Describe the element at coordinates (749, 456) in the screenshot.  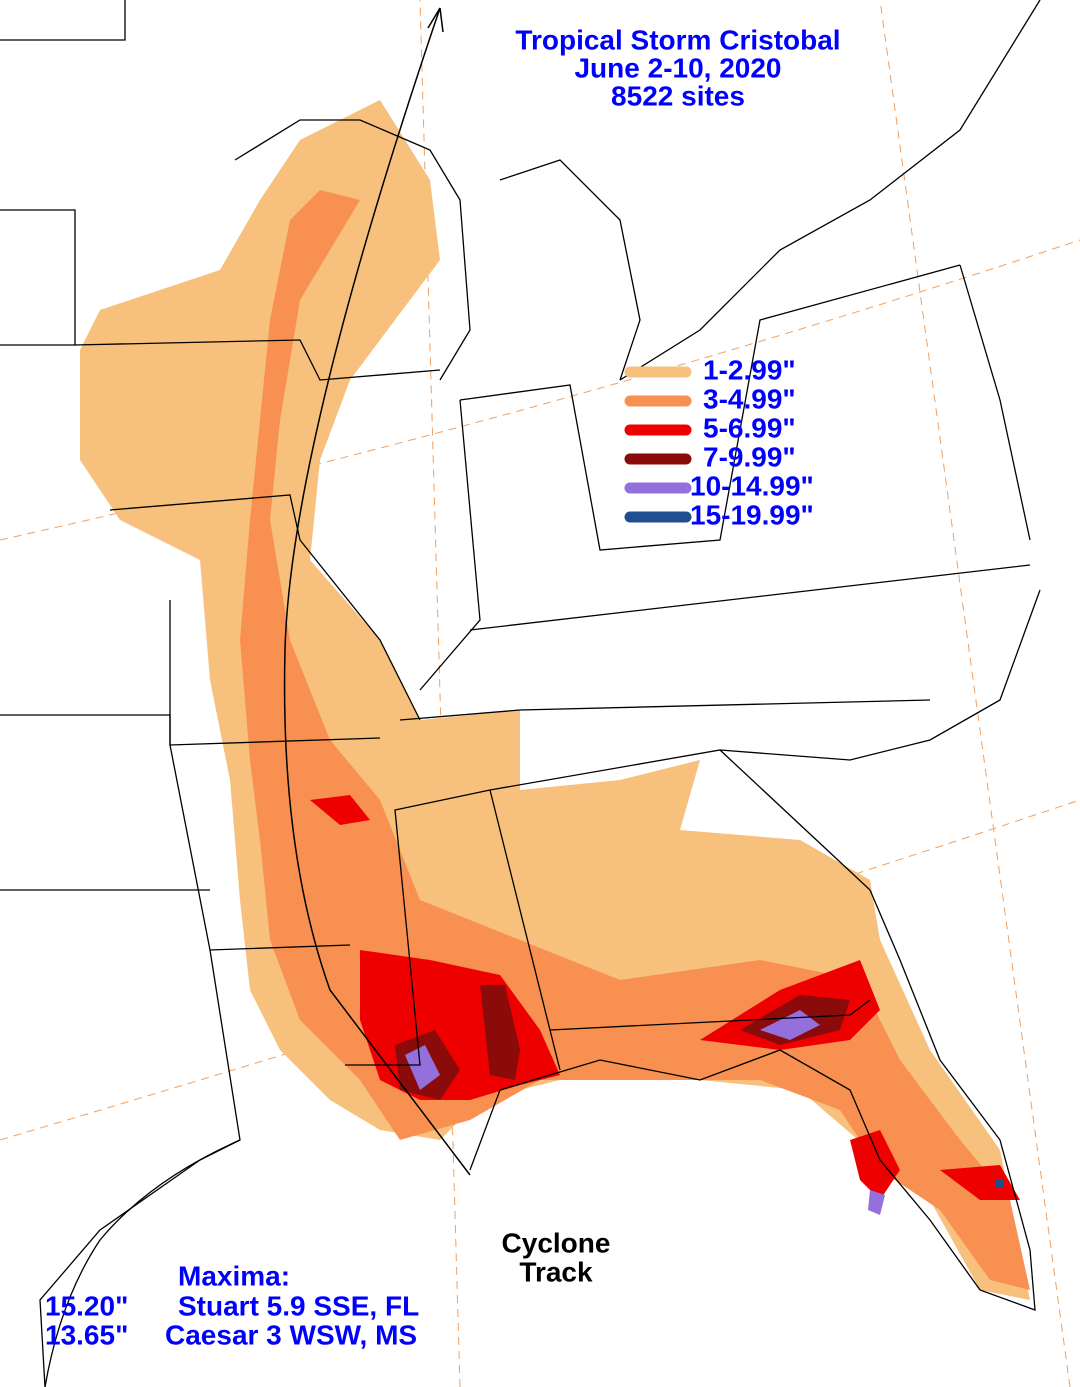
I see `legend-label: 7-9.99"` at that location.